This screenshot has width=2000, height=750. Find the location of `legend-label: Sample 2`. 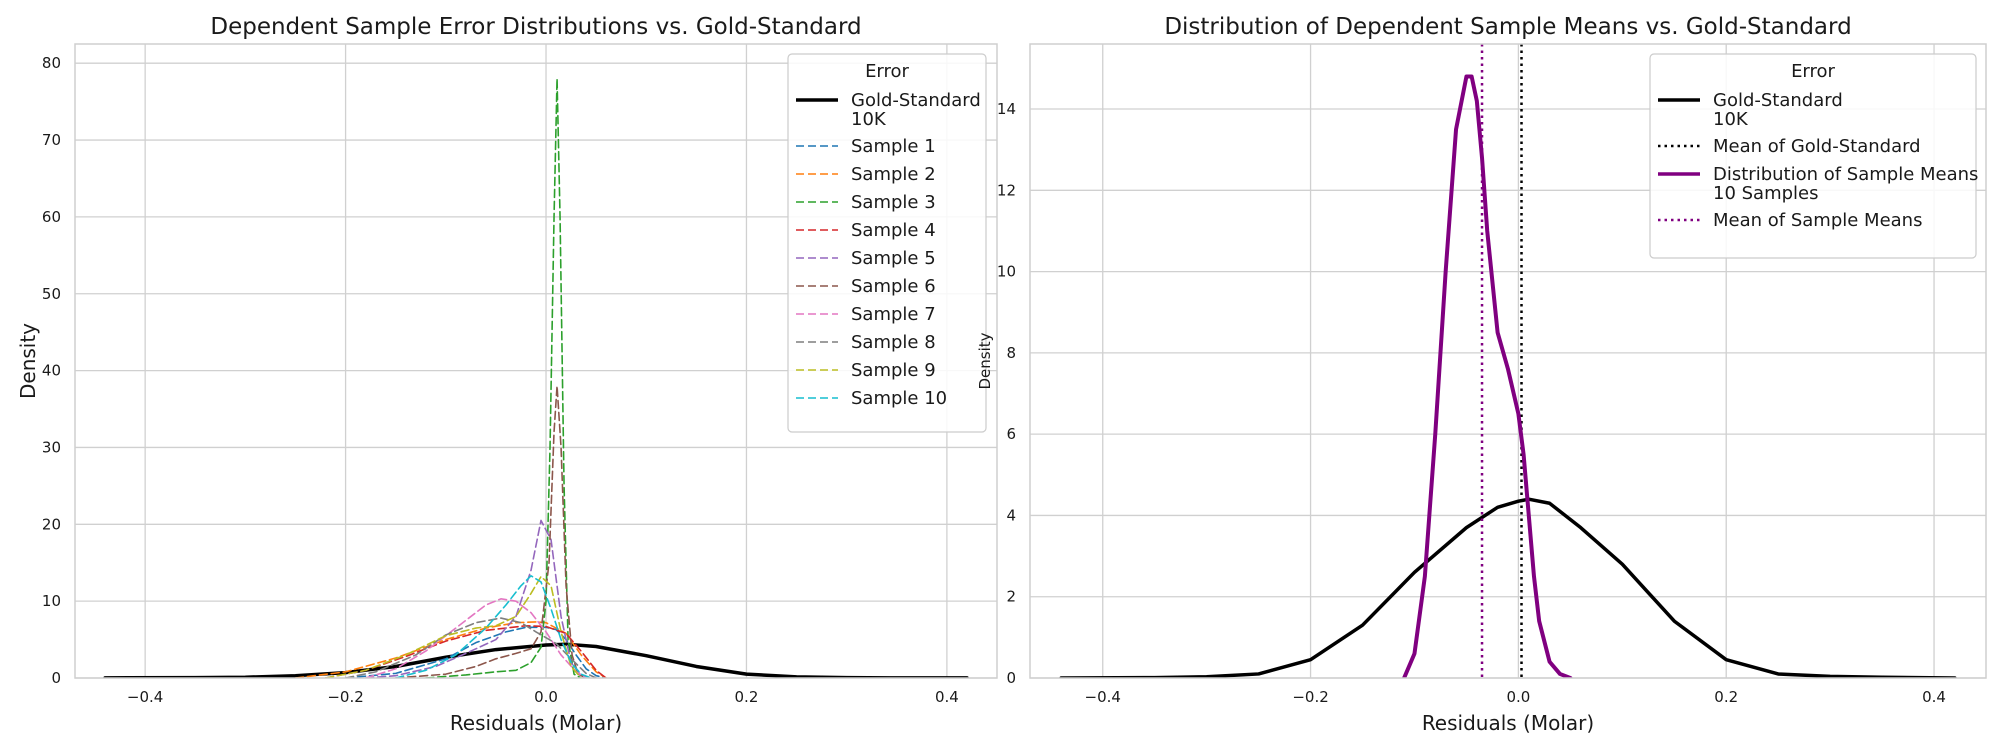

legend-label: Sample 2 is located at coordinates (893, 174).